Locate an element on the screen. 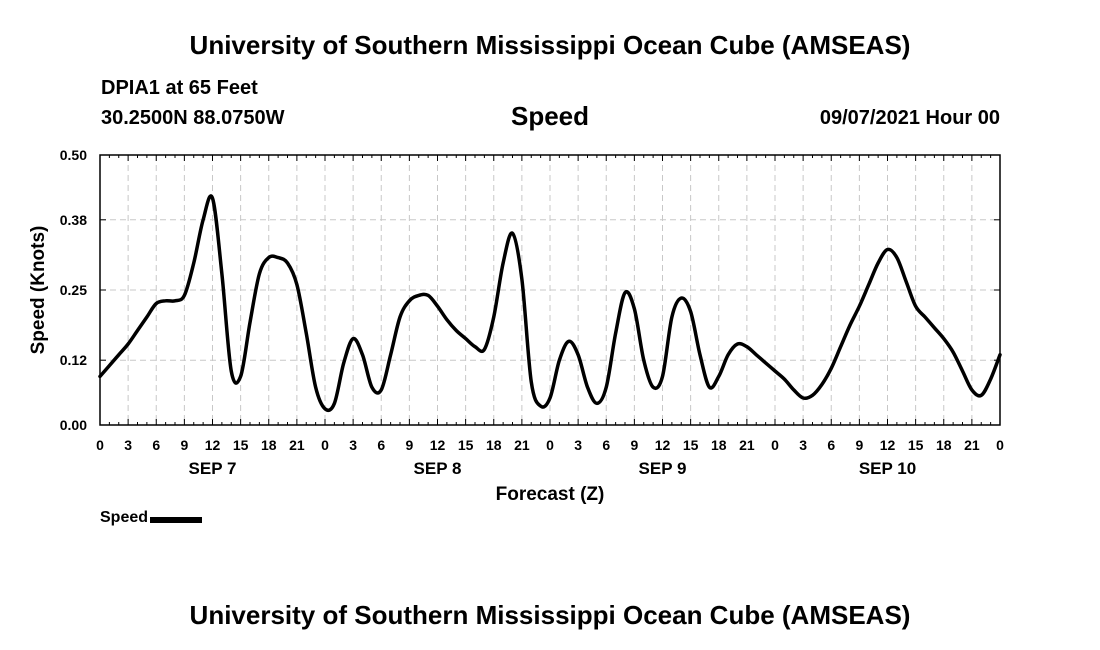 This screenshot has height=650, width=1100. x-day-label: SEP 10 is located at coordinates (887, 468).